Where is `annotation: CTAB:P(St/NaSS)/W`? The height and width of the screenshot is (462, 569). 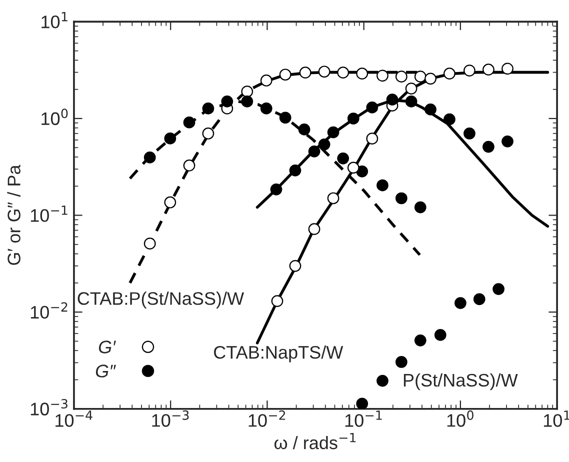
annotation: CTAB:P(St/NaSS)/W is located at coordinates (161, 300).